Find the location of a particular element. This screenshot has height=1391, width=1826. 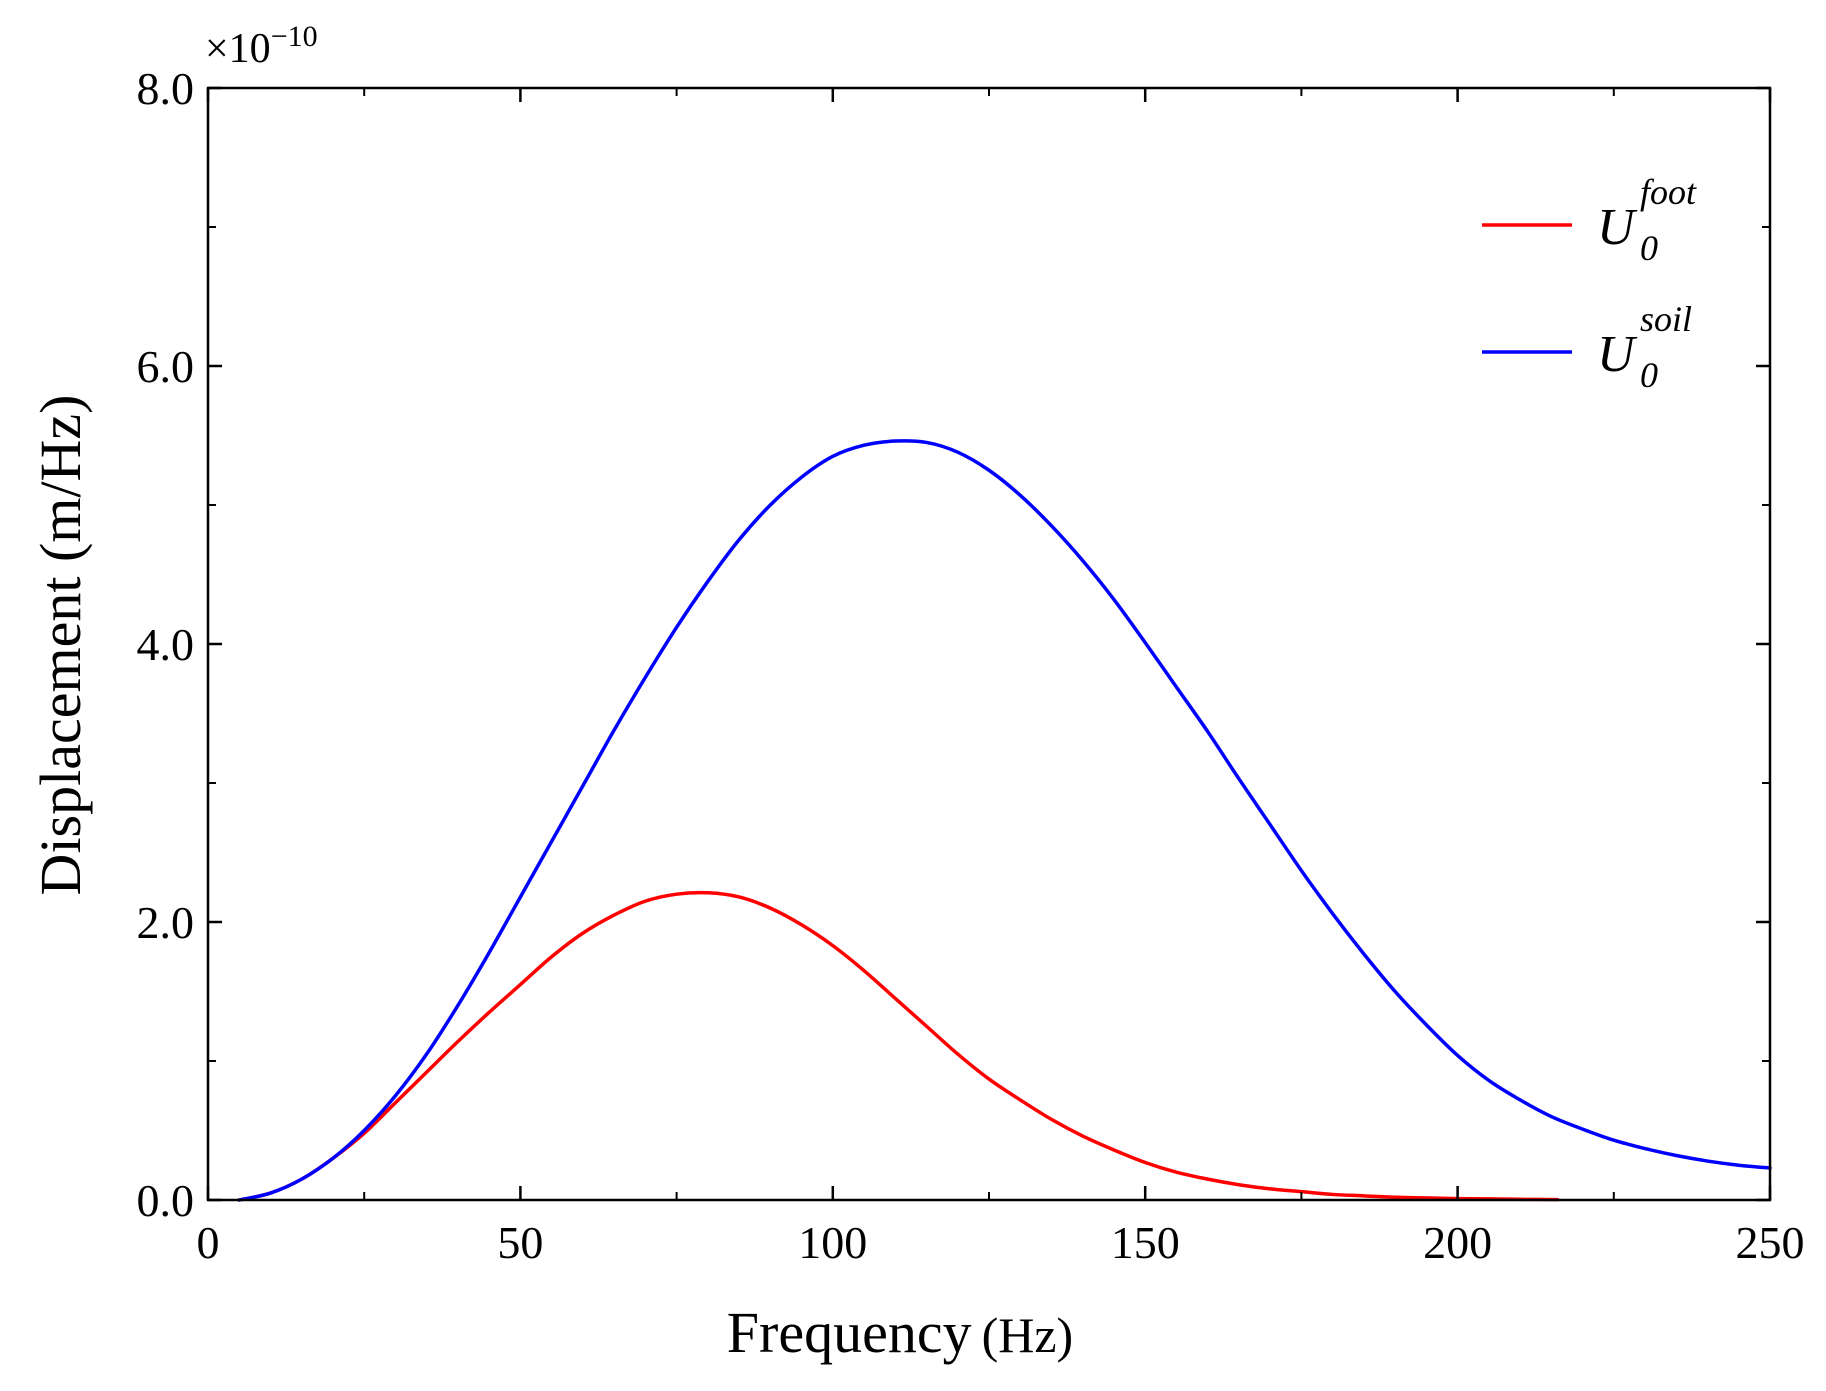

x-tick-label: 50 is located at coordinates (520, 1242).